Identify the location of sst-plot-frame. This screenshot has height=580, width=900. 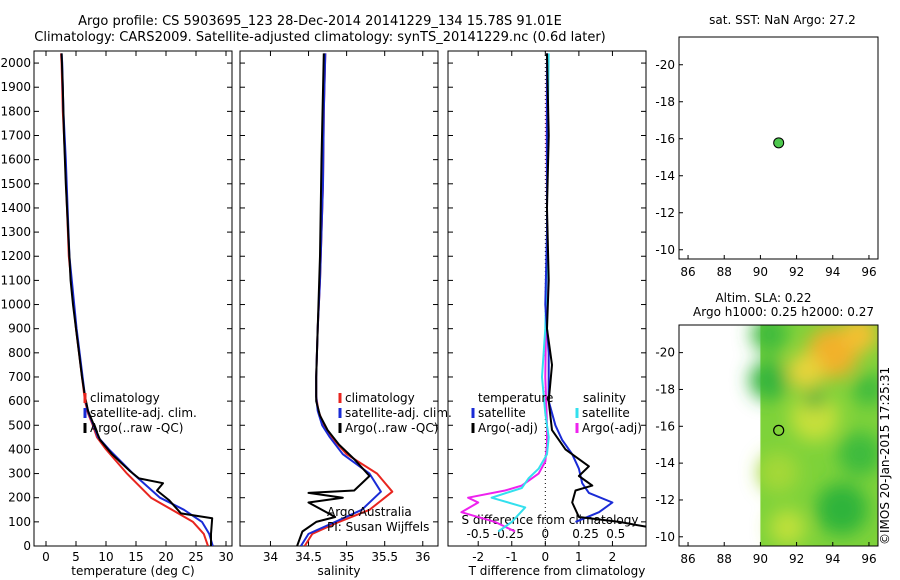
(778, 148).